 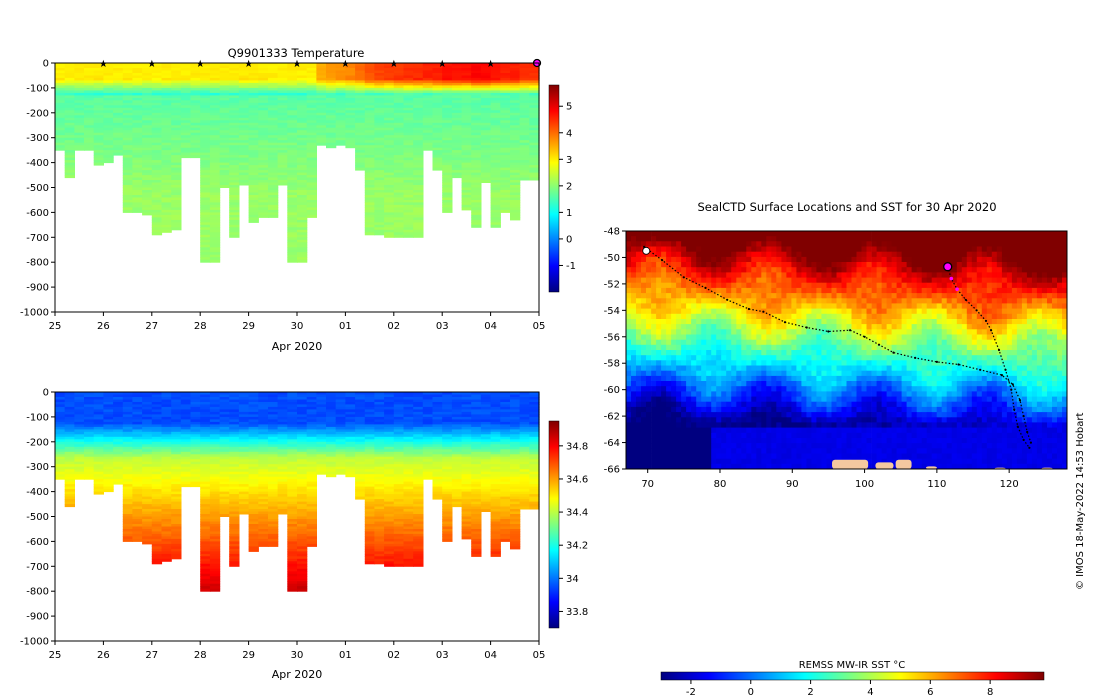 I want to click on surface-marker: ★, so click(x=393, y=64).